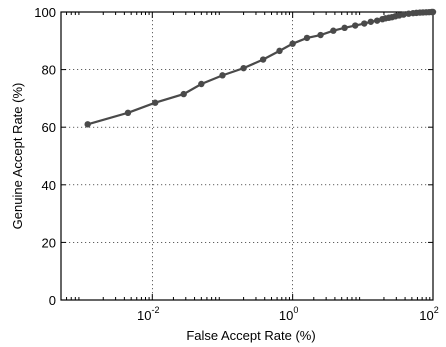 The width and height of the screenshot is (446, 347). What do you see at coordinates (156, 310) in the screenshot?
I see `x-tick-label-exponent: -2` at bounding box center [156, 310].